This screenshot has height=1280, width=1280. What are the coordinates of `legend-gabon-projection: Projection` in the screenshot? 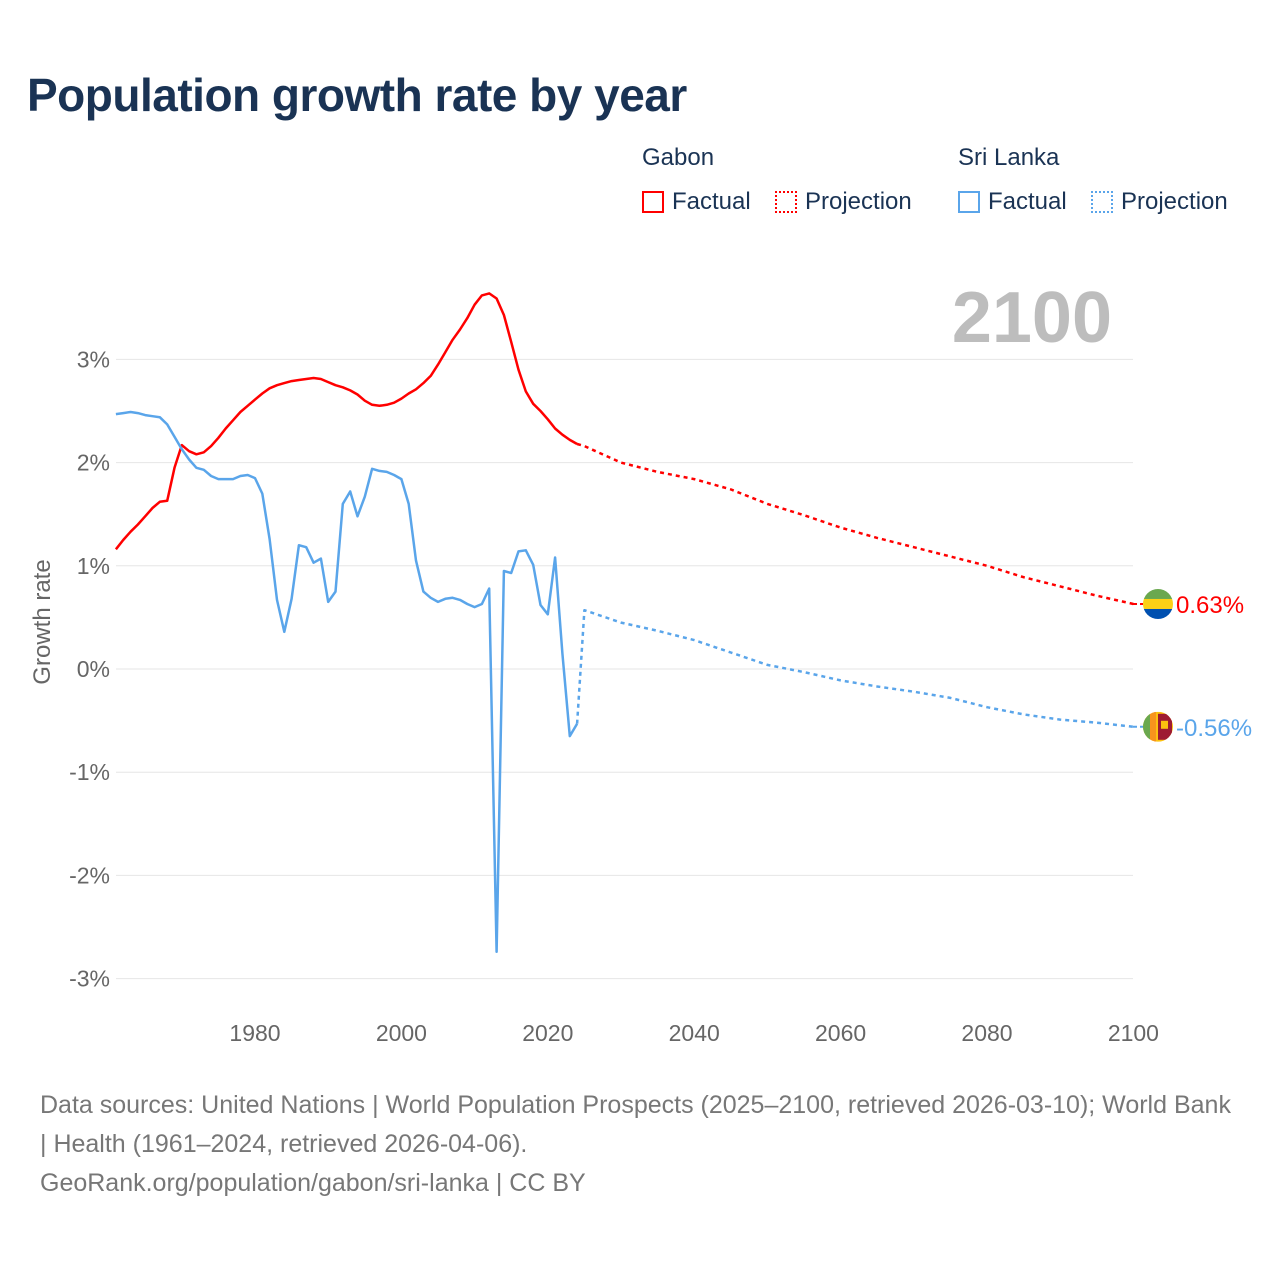 It's located at (843, 202).